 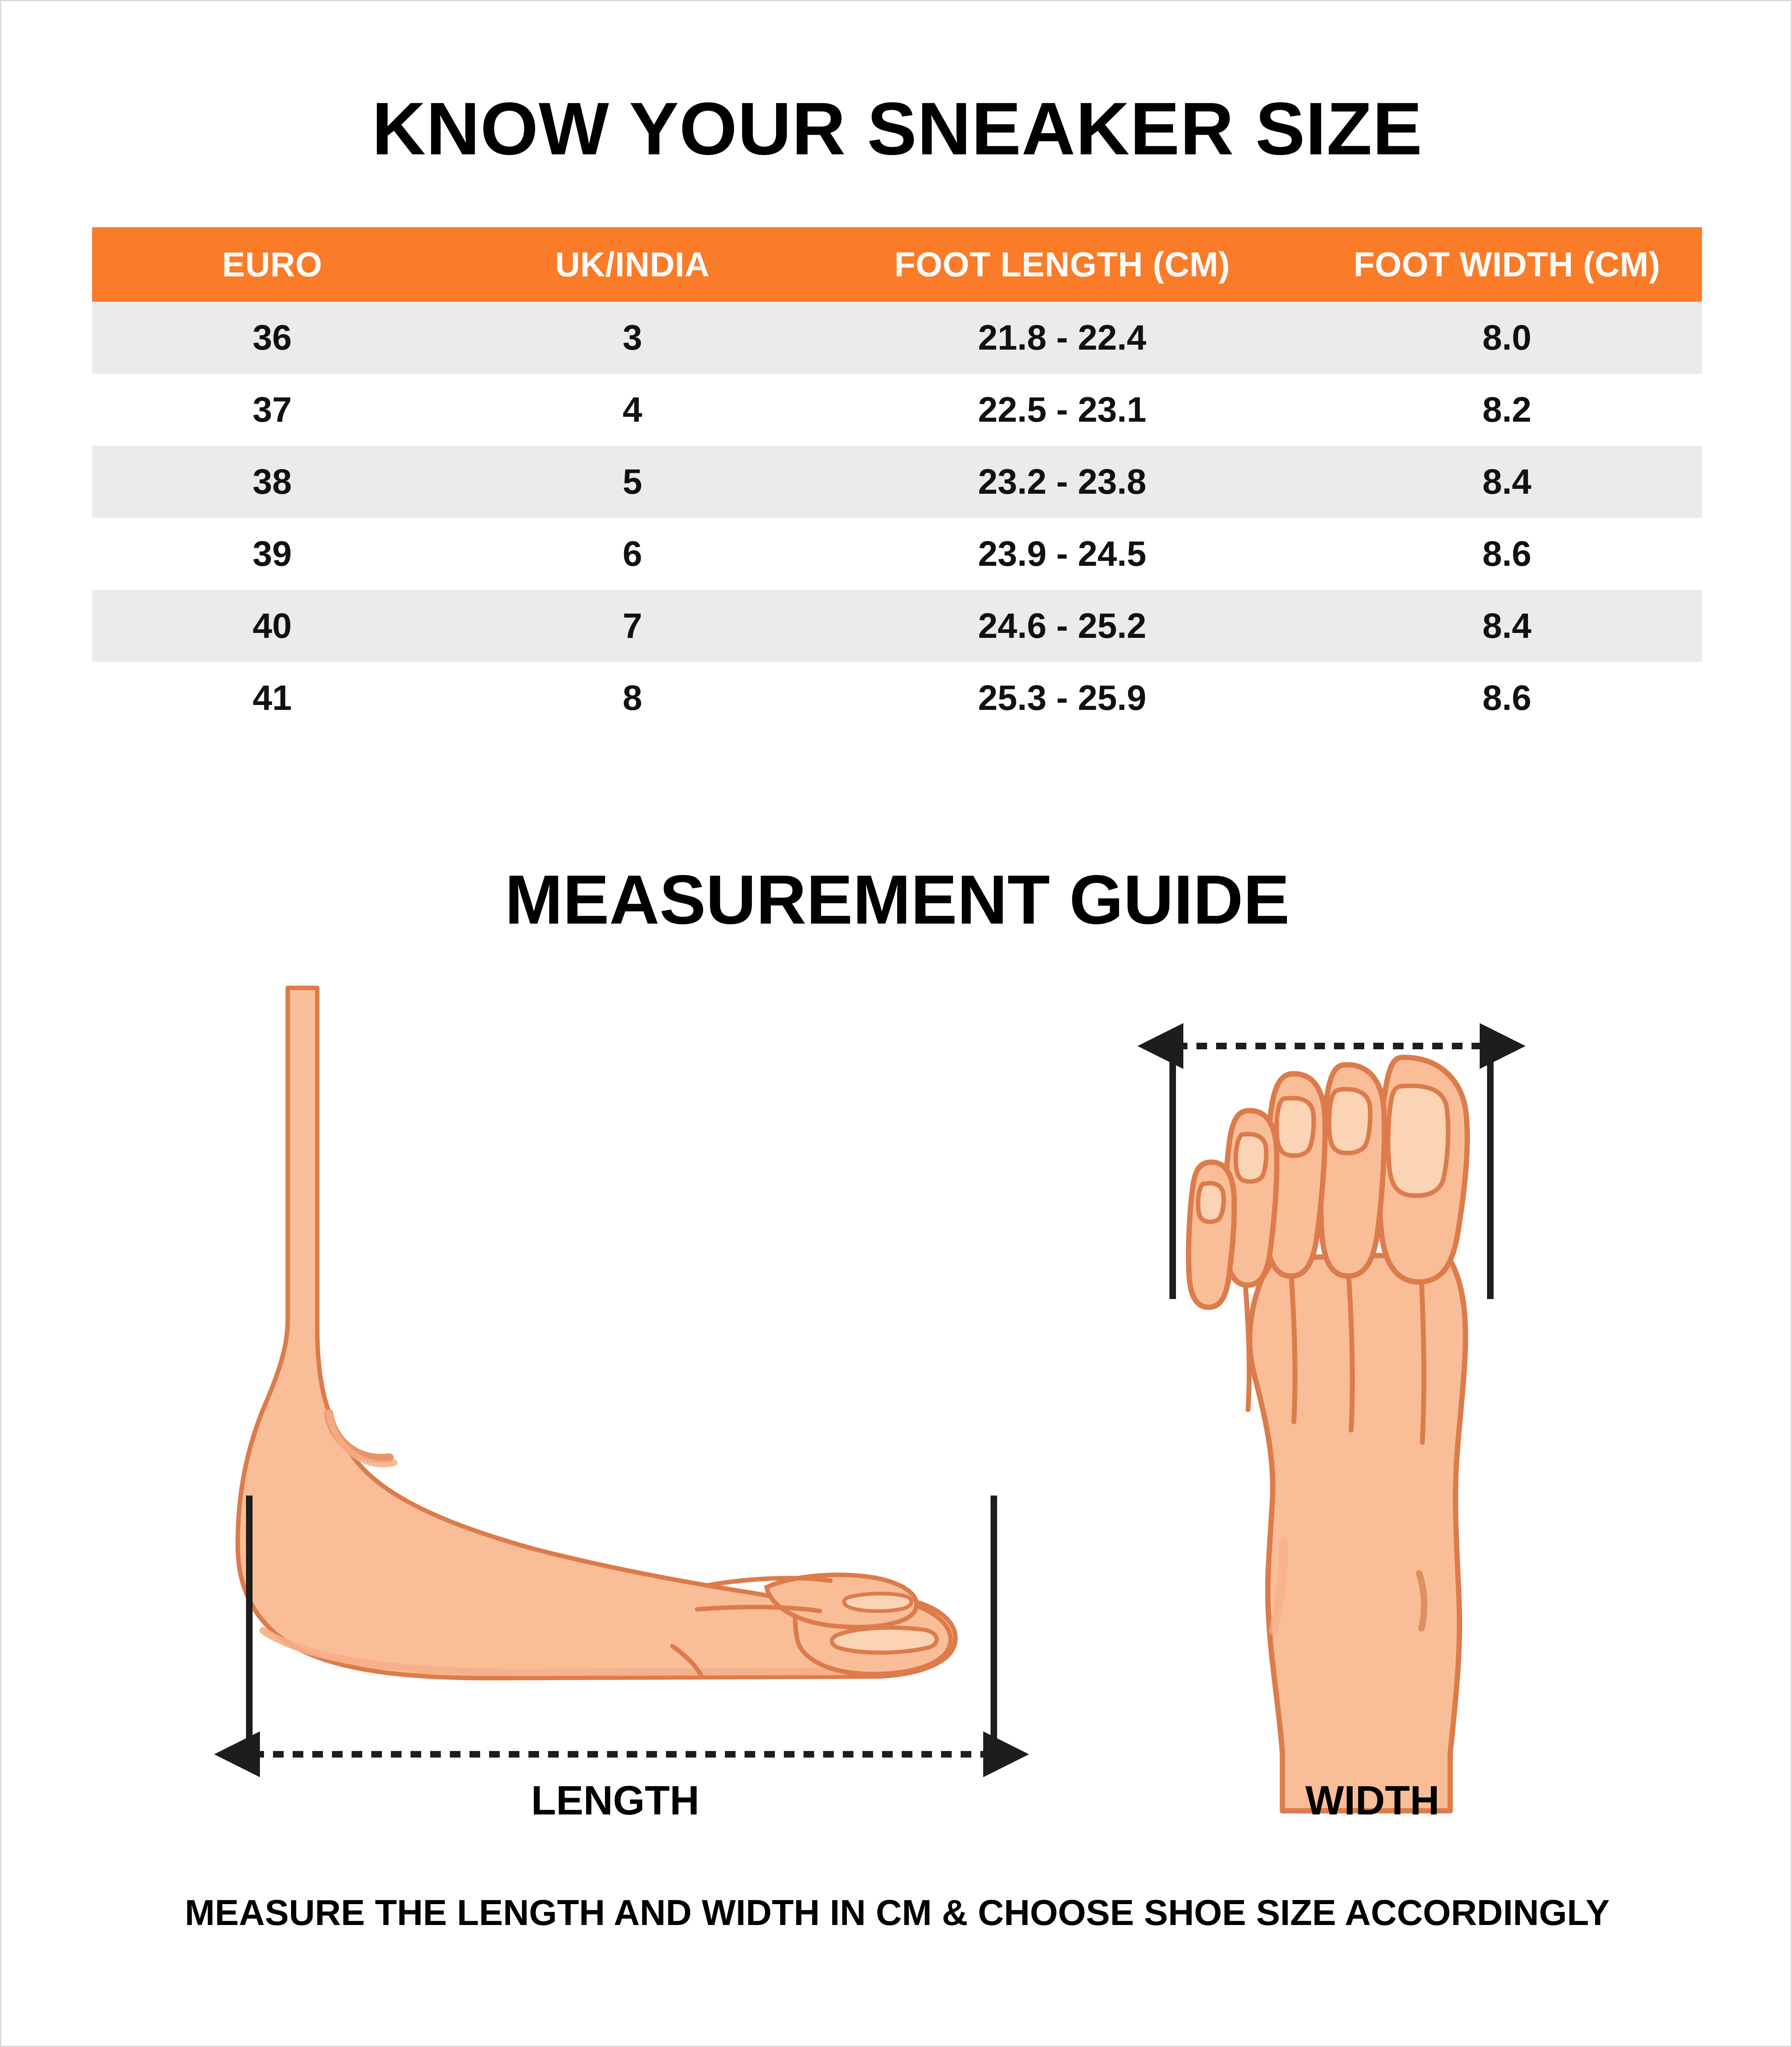 What do you see at coordinates (632, 338) in the screenshot?
I see `cell-uk: 3` at bounding box center [632, 338].